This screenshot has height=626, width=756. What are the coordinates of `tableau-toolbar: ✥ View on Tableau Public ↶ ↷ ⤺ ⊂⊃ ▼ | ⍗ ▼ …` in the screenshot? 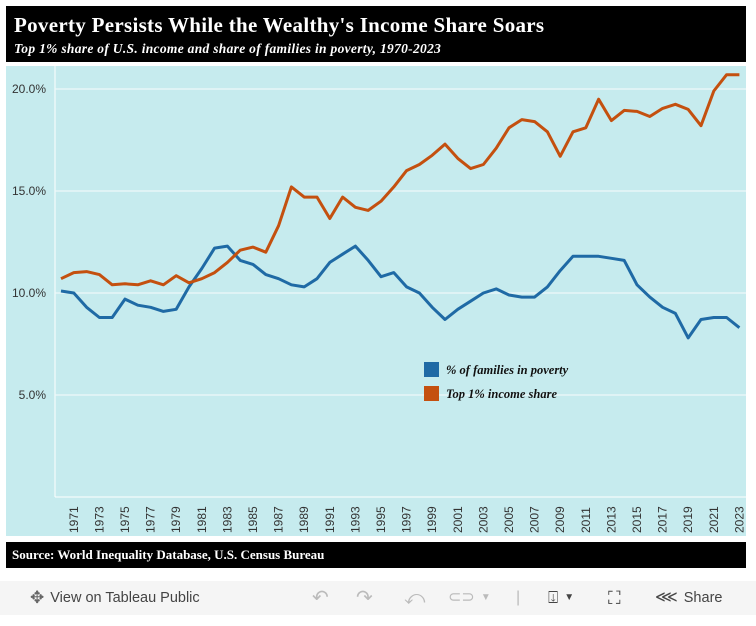 It's located at (378, 598).